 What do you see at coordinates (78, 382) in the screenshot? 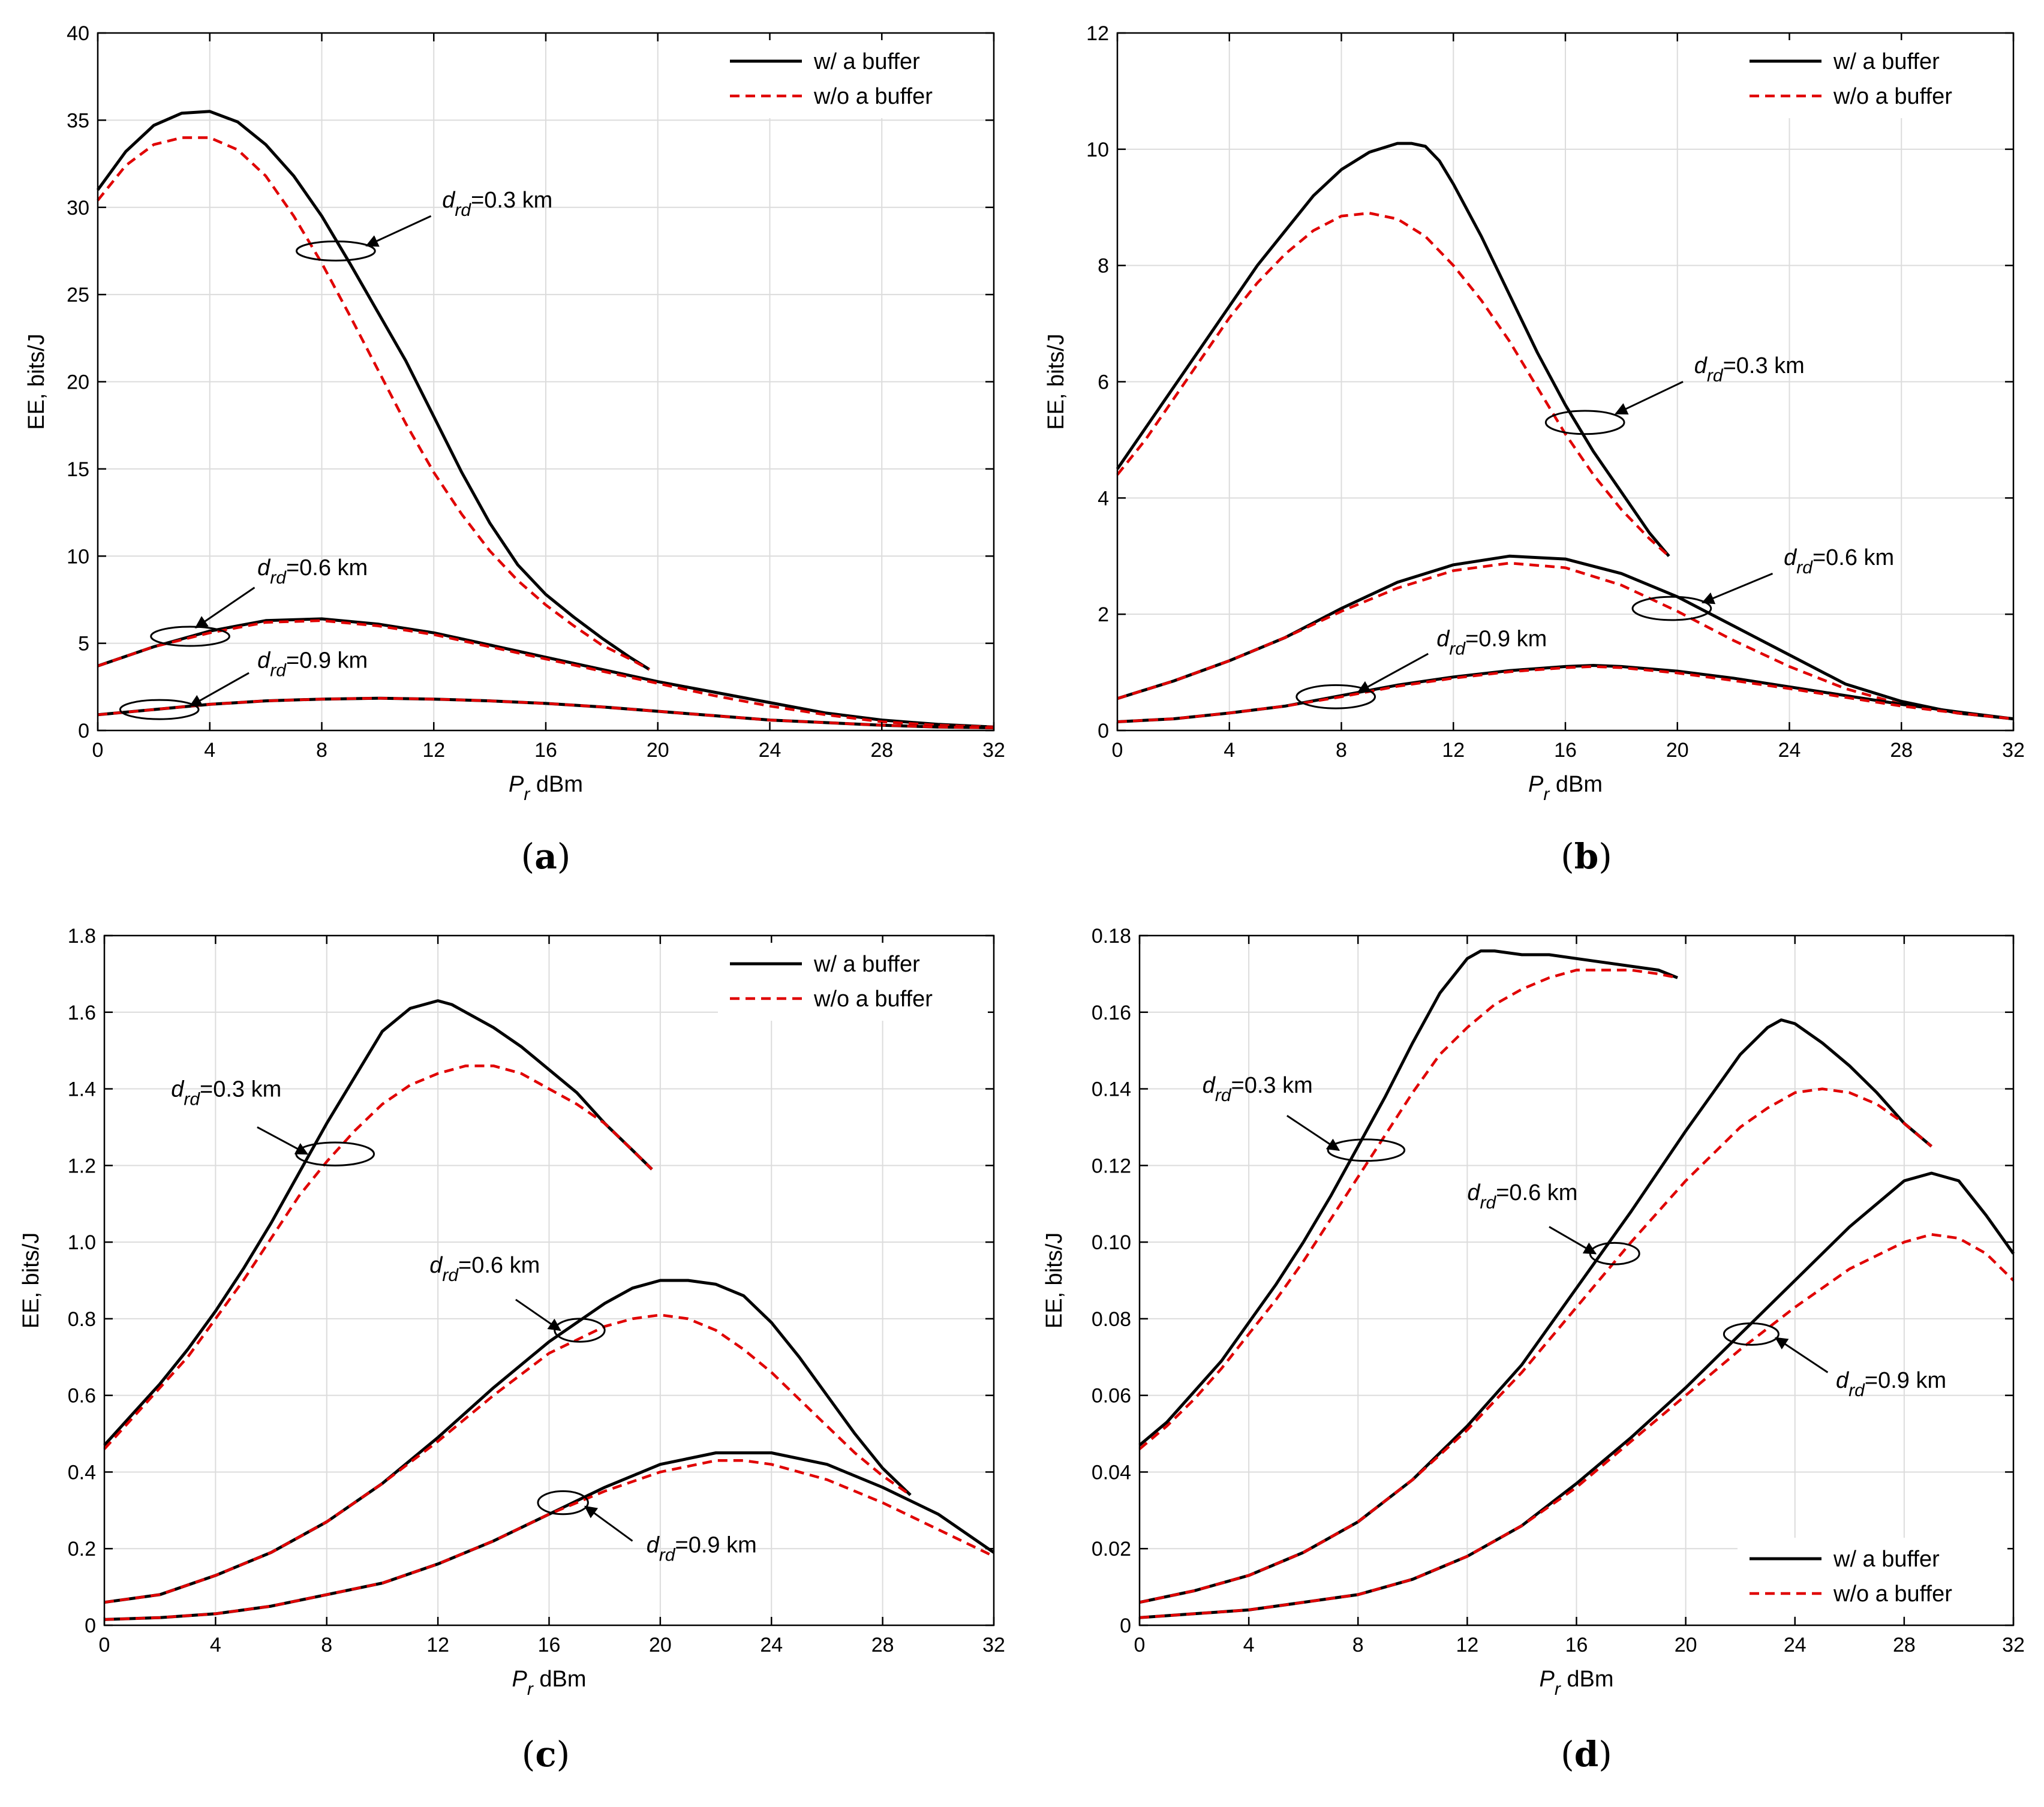
I see `y-tick-label: 20` at bounding box center [78, 382].